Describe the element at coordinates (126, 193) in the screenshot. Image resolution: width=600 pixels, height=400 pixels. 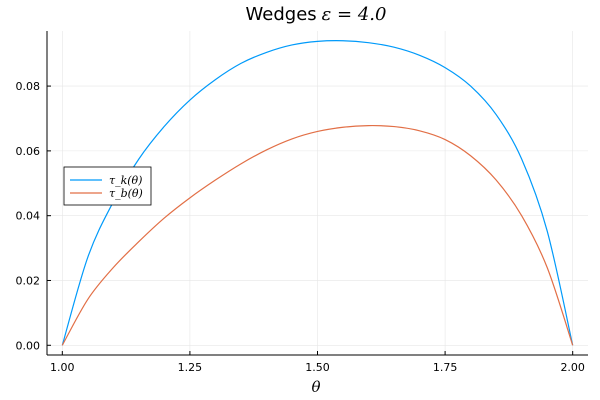
I see `legend-label-series-1: τ_b(θ)` at that location.